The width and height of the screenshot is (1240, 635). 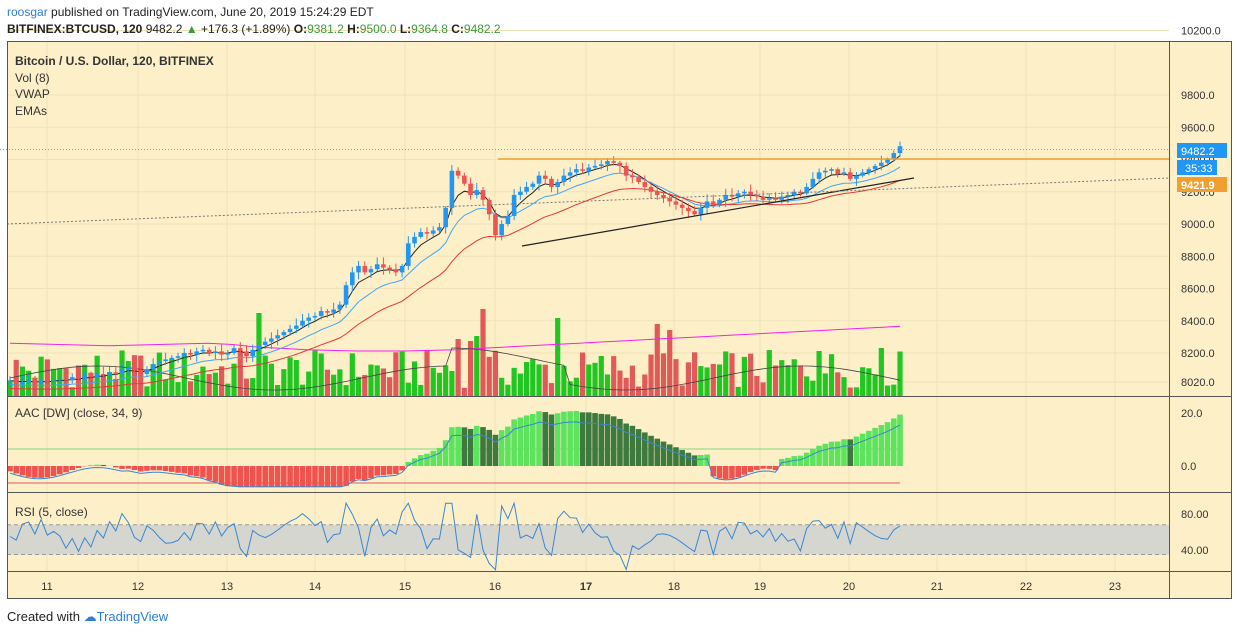 What do you see at coordinates (429, 29) in the screenshot?
I see `ohlc-low: 9364.8` at bounding box center [429, 29].